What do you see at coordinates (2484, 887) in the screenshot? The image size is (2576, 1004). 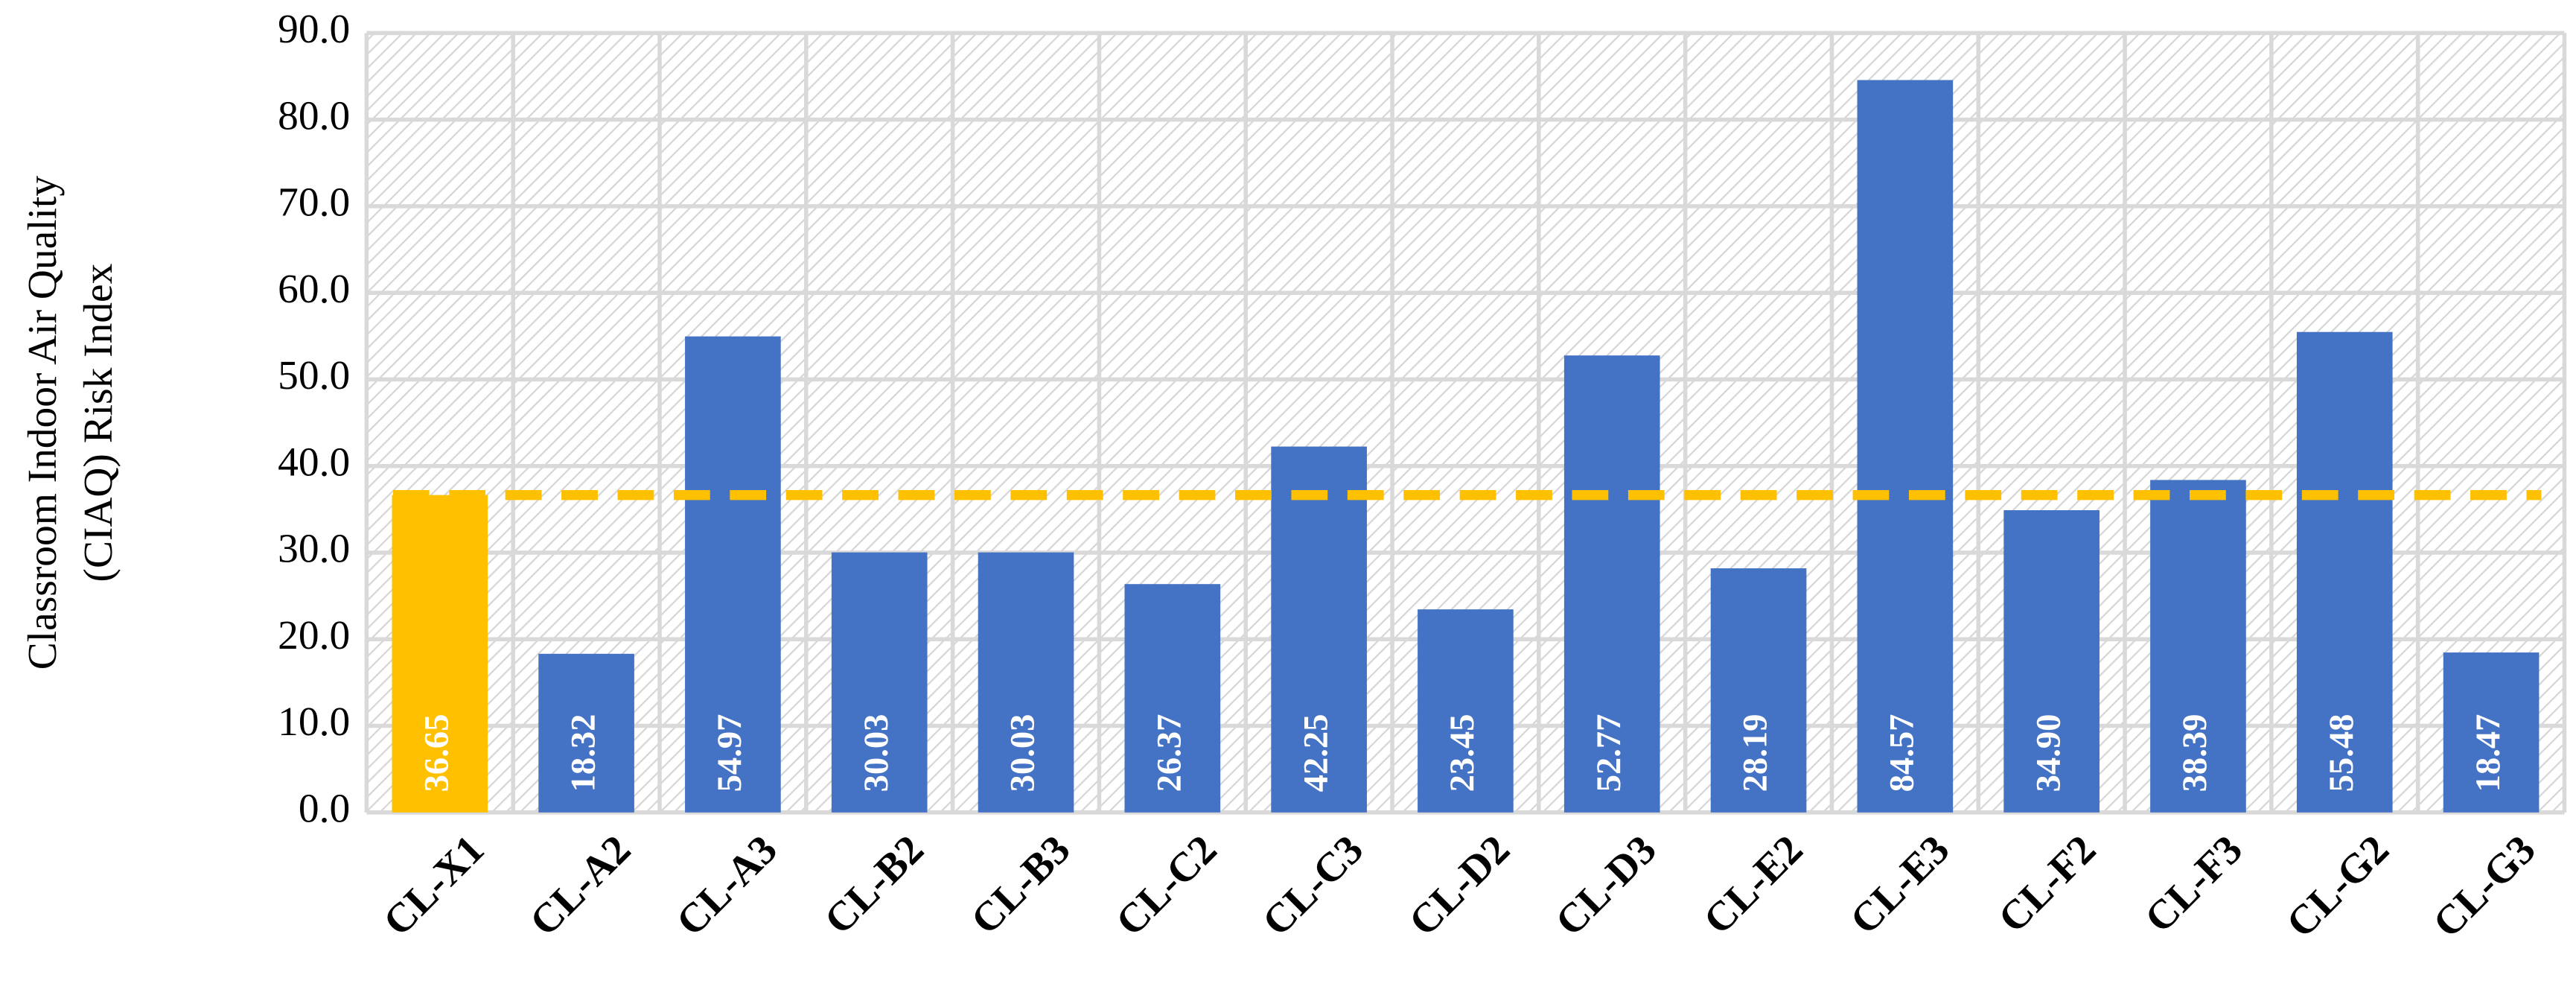 I see `x-tick-label: CL-G3` at bounding box center [2484, 887].